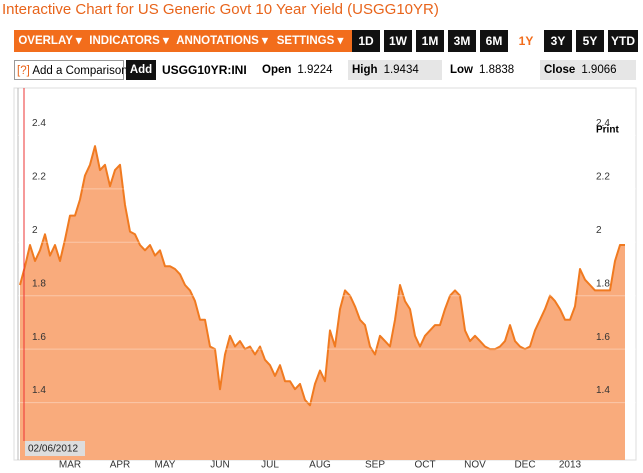 The width and height of the screenshot is (643, 473). I want to click on stat-value: 1.8838, so click(497, 70).